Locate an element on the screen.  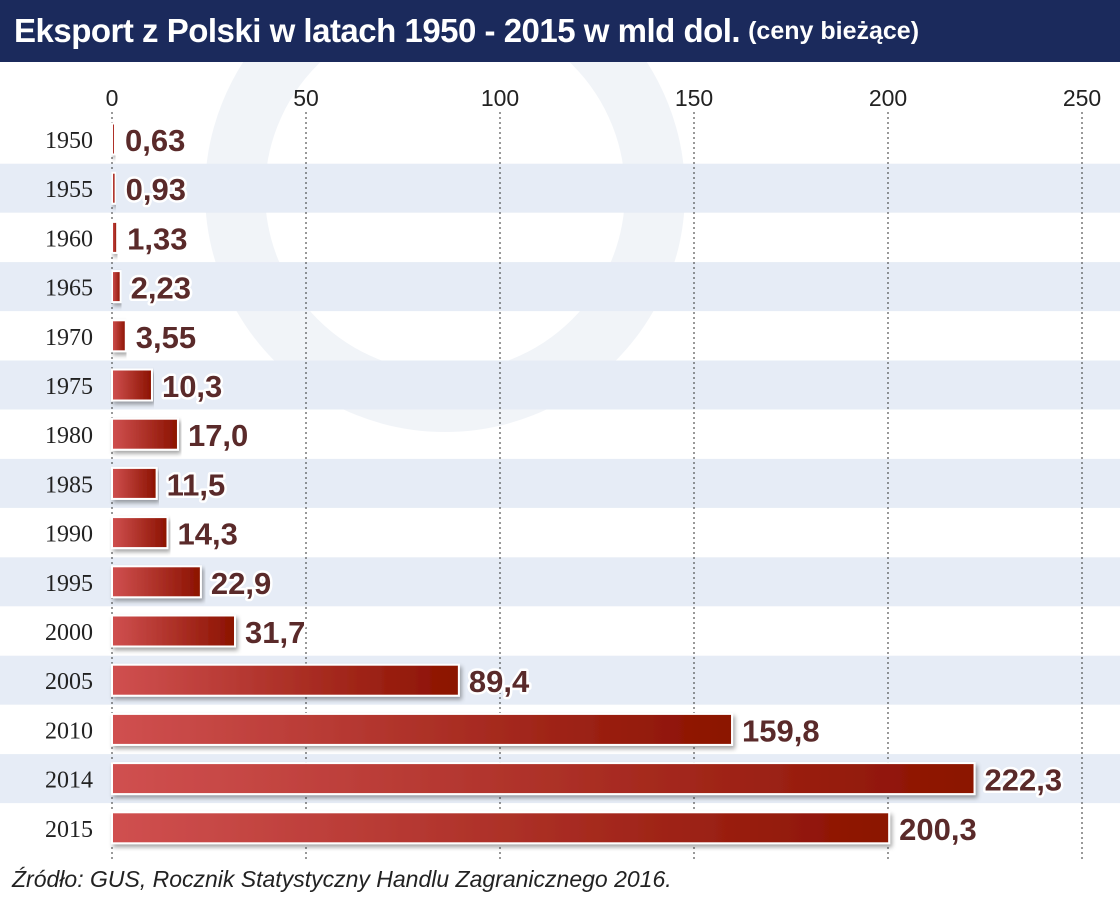
y-tick-label: 1995 is located at coordinates (69, 584).